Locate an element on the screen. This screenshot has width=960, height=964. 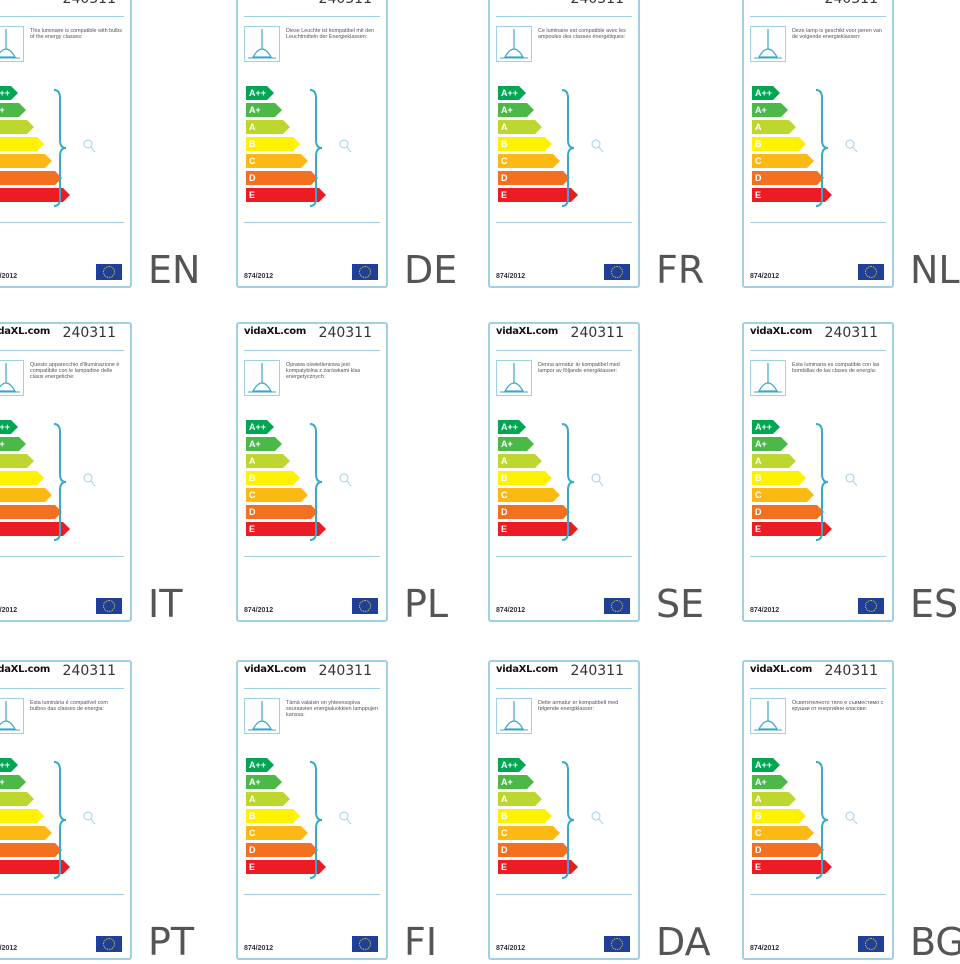
energy-class-letter: A is located at coordinates (504, 461).